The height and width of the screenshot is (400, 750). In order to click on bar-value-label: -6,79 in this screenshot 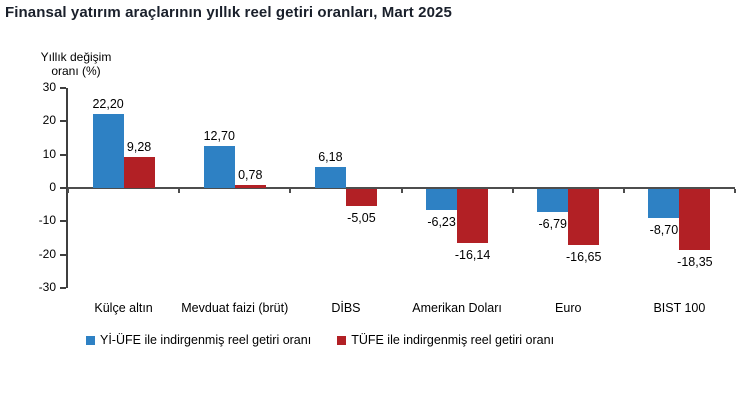, I will do `click(553, 223)`.